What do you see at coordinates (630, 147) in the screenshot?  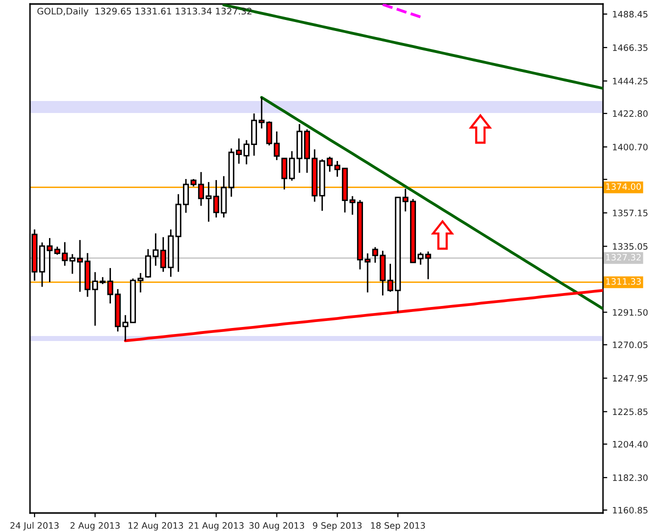 I see `y-tick-label: 1400.70` at bounding box center [630, 147].